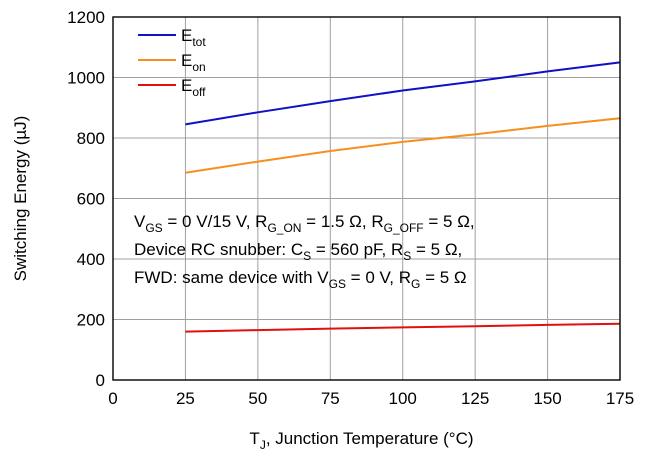 The image size is (647, 458). Describe the element at coordinates (547, 398) in the screenshot. I see `x-tick-label: 150` at that location.